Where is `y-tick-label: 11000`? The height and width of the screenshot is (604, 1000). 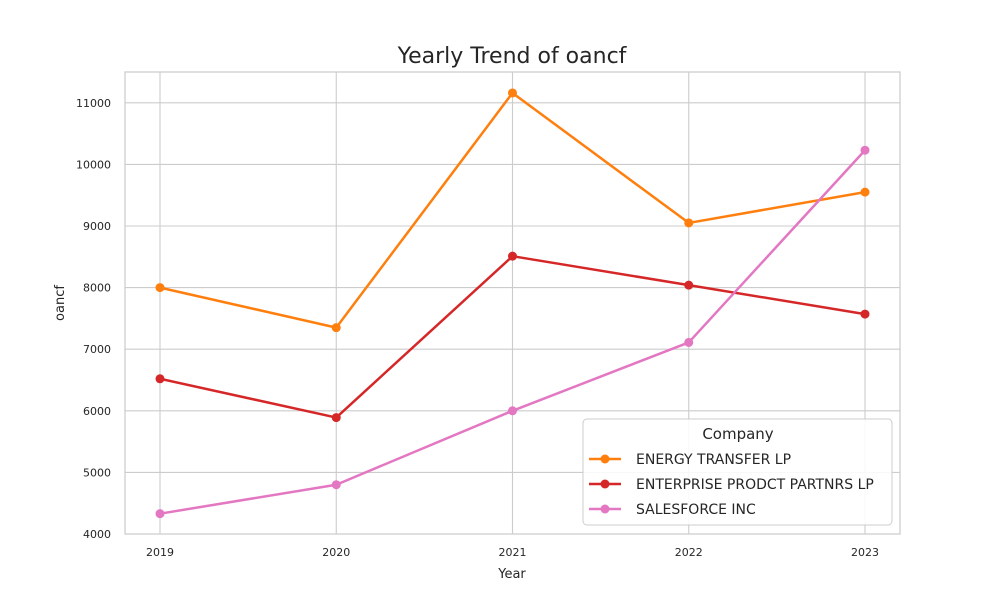 y-tick-label: 11000 is located at coordinates (93, 103).